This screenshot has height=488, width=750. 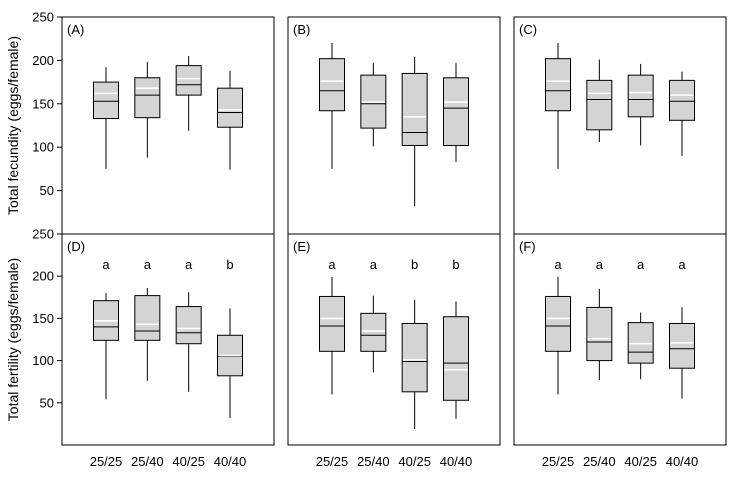 I want to click on panel-label: (A), so click(x=75, y=29).